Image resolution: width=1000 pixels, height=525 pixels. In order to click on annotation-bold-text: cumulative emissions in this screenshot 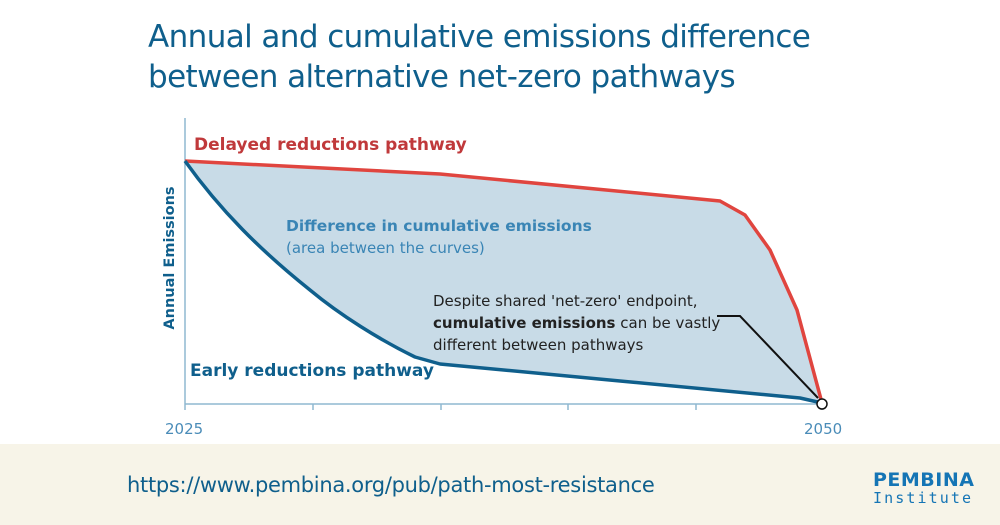, I will do `click(524, 323)`.